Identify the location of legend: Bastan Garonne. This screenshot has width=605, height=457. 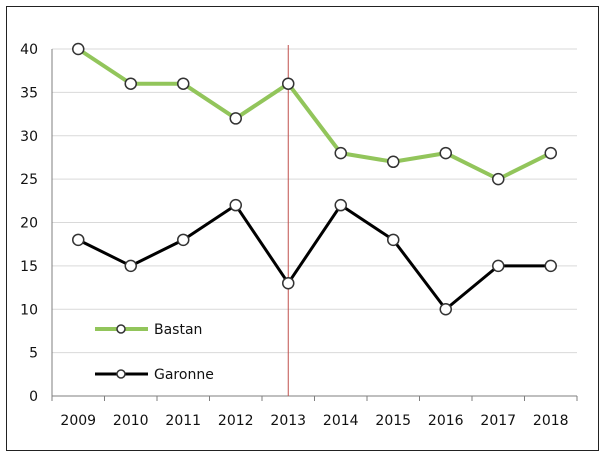
(154, 352).